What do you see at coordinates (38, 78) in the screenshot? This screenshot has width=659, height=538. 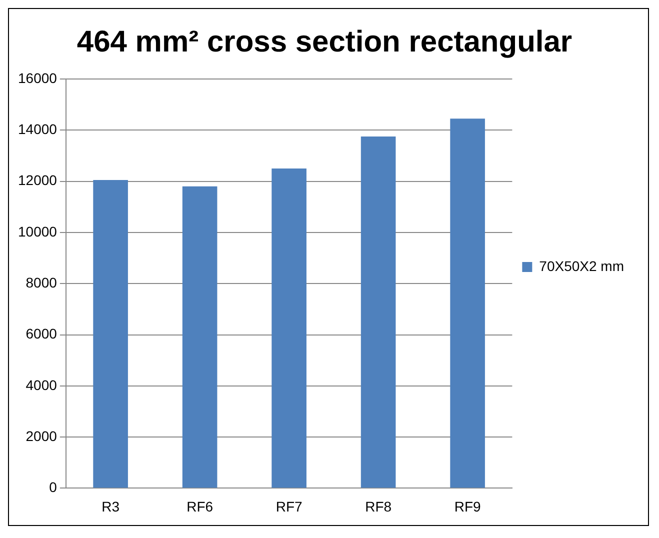 I see `y-tick-label: 16000` at bounding box center [38, 78].